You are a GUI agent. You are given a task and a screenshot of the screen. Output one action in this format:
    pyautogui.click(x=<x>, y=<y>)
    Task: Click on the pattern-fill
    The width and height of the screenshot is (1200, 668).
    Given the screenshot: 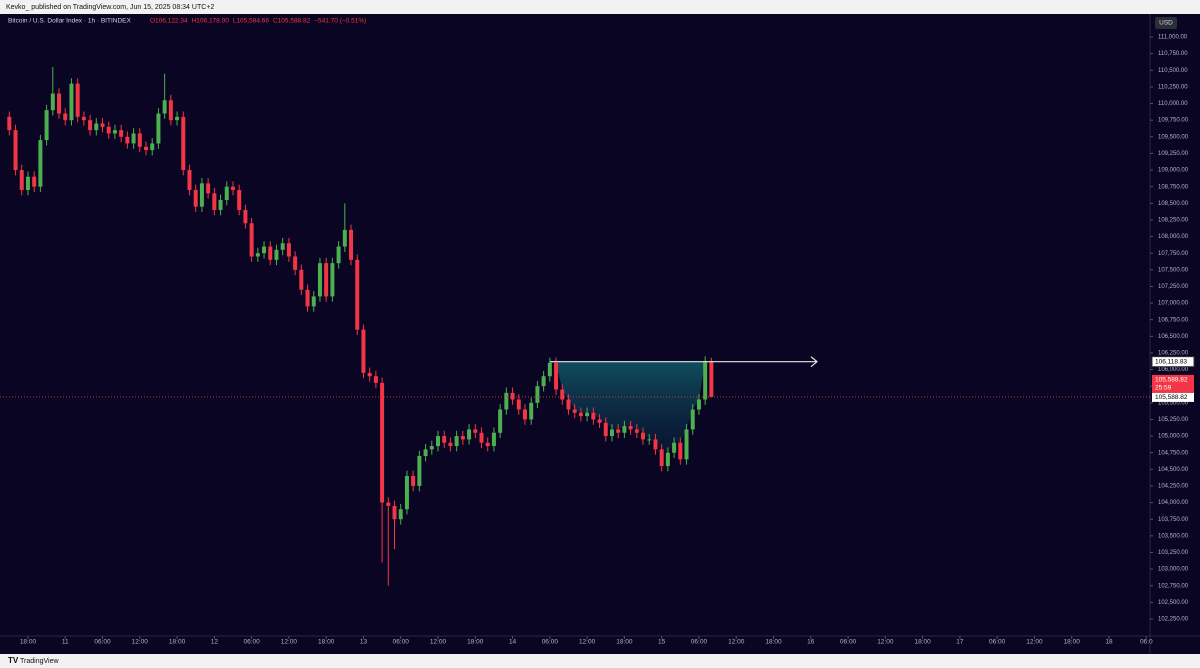 What is the action you would take?
    pyautogui.click(x=630, y=407)
    